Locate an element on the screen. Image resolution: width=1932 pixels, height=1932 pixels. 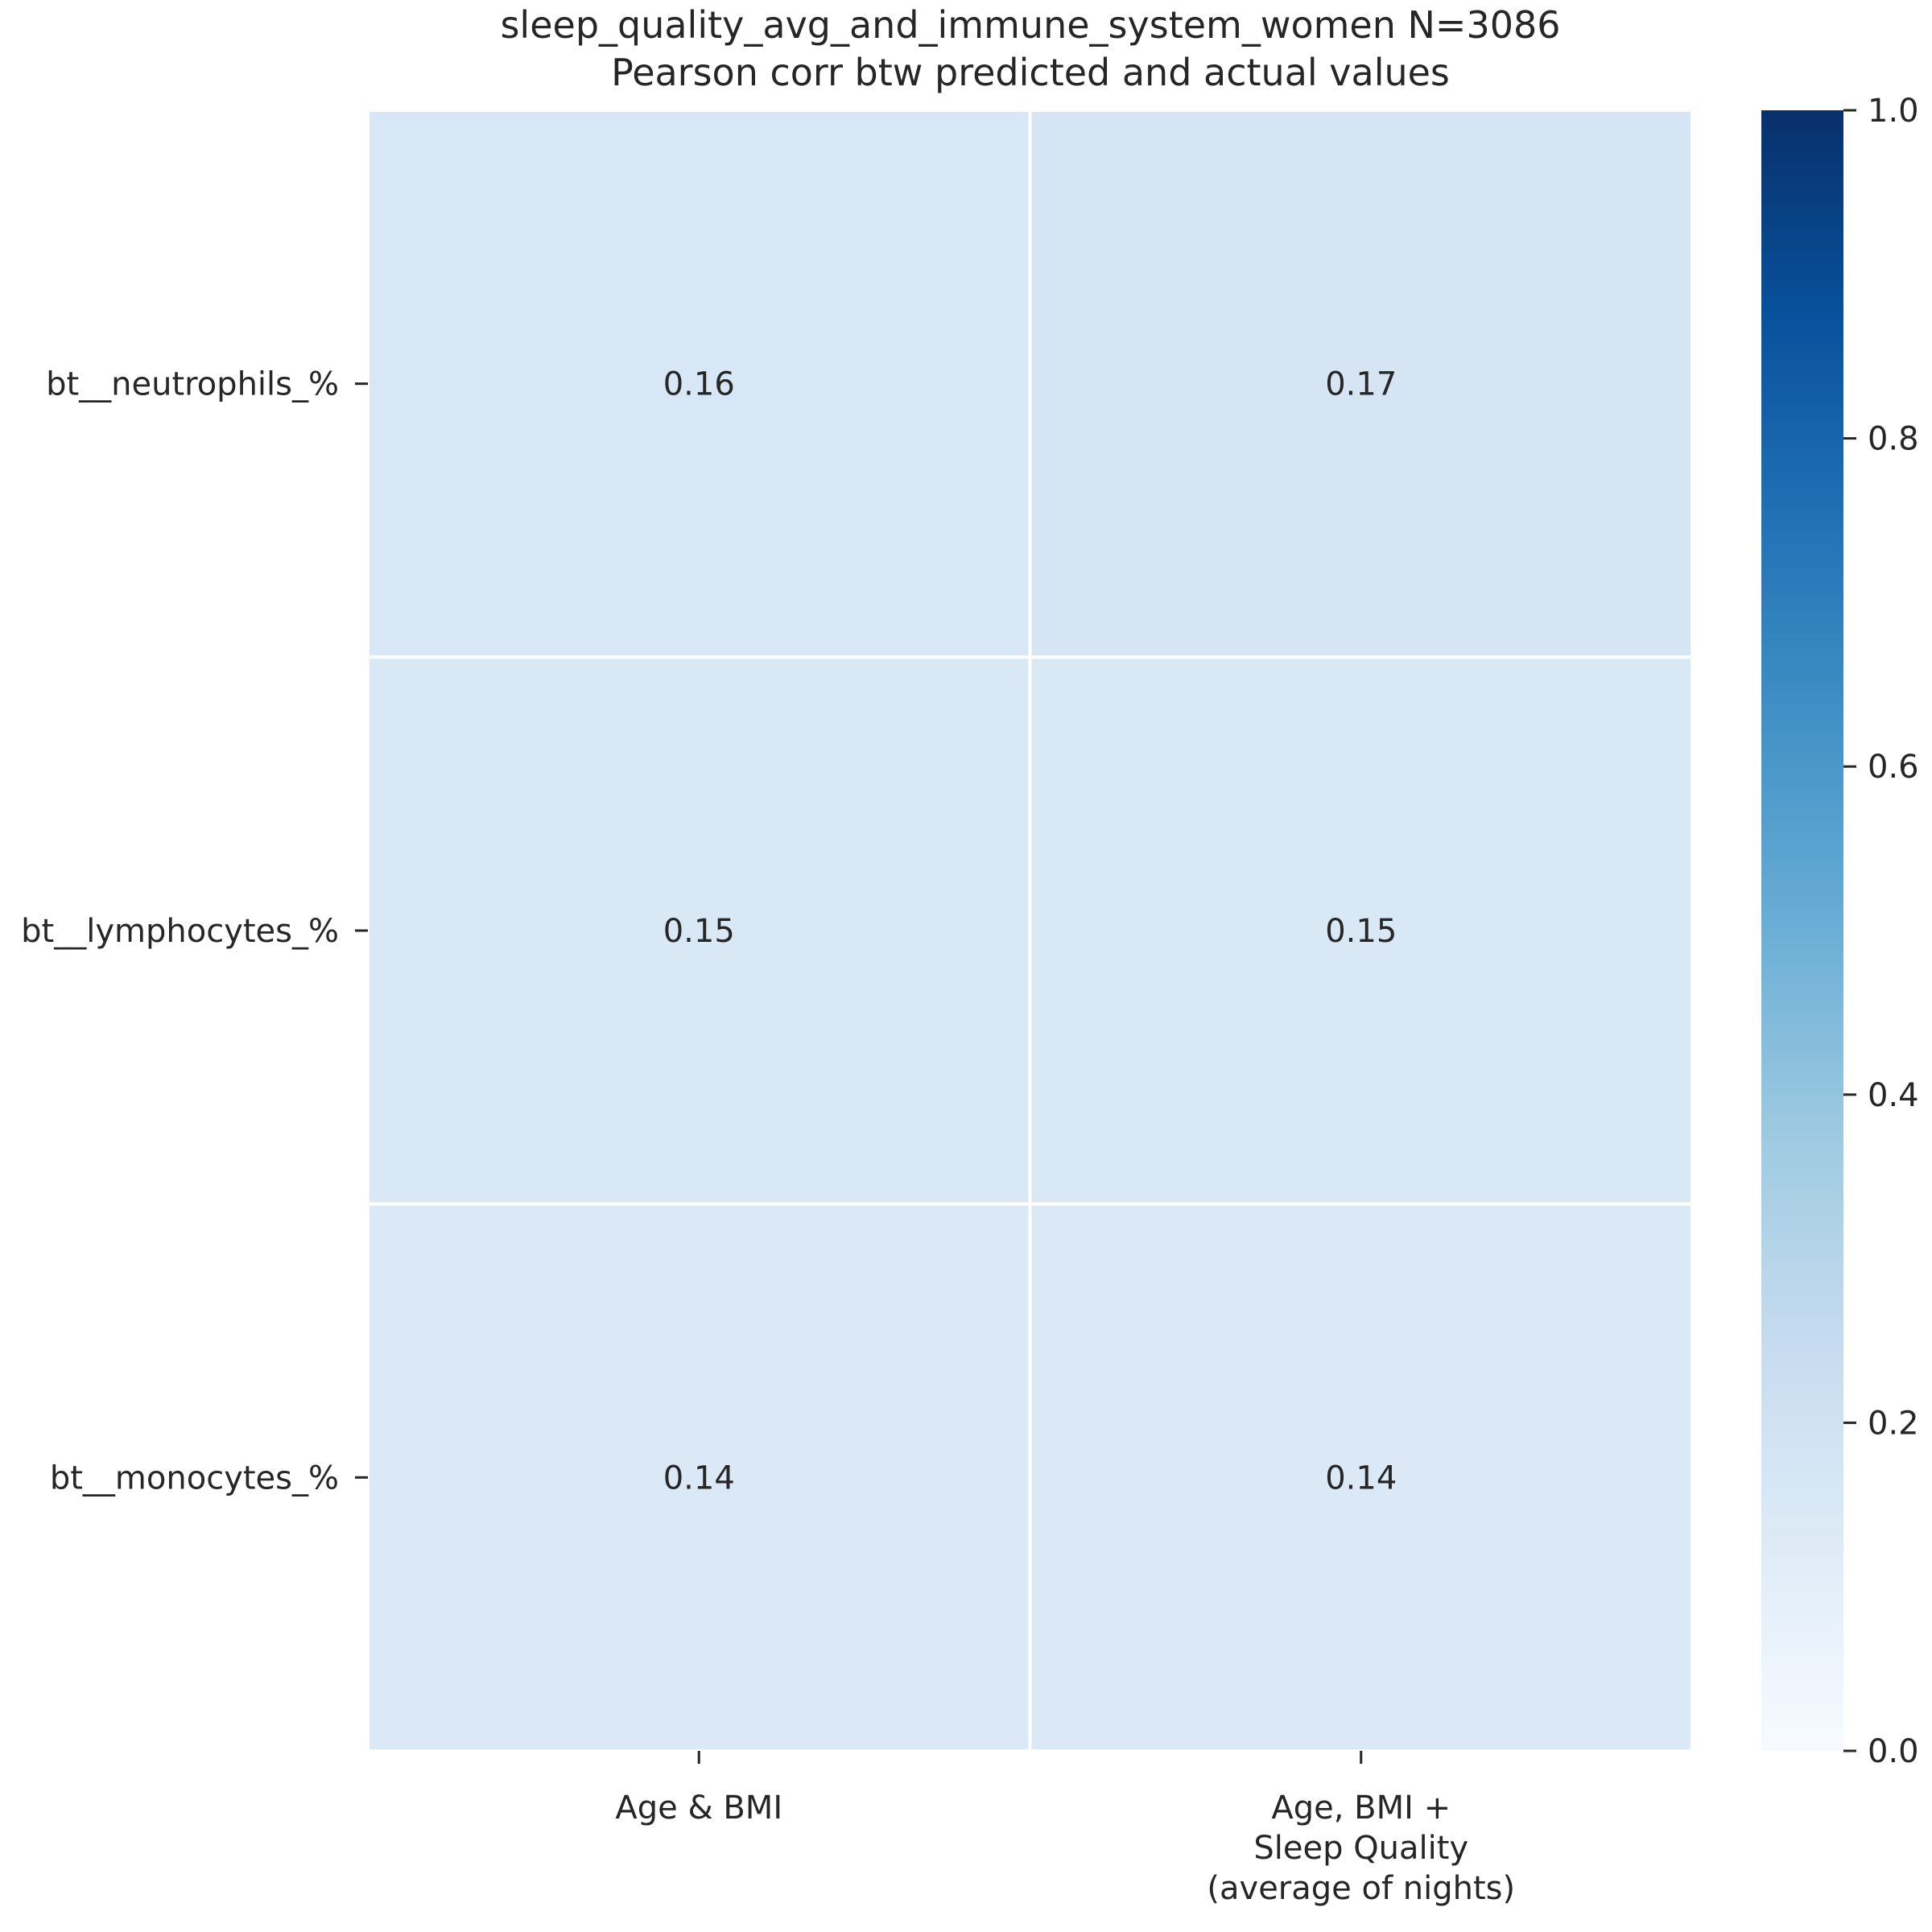
colorbar-tick-label: 0.8 is located at coordinates (1893, 439).